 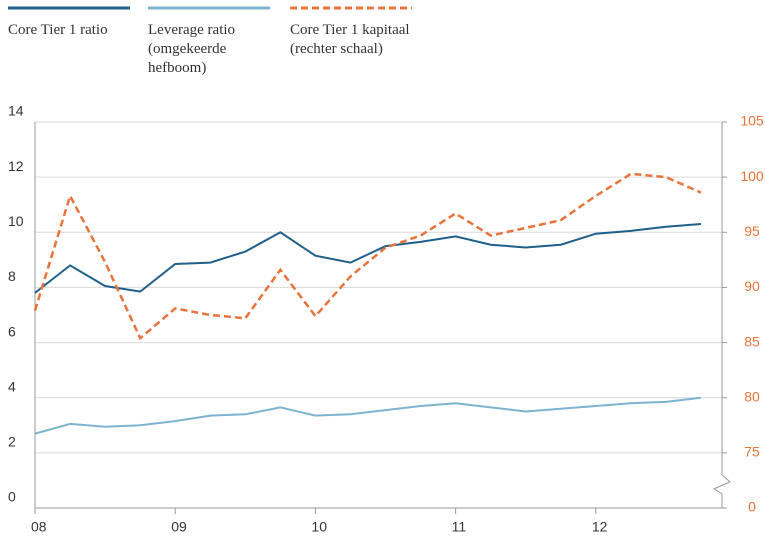 I want to click on y2-tick-label: 105, so click(x=752, y=121).